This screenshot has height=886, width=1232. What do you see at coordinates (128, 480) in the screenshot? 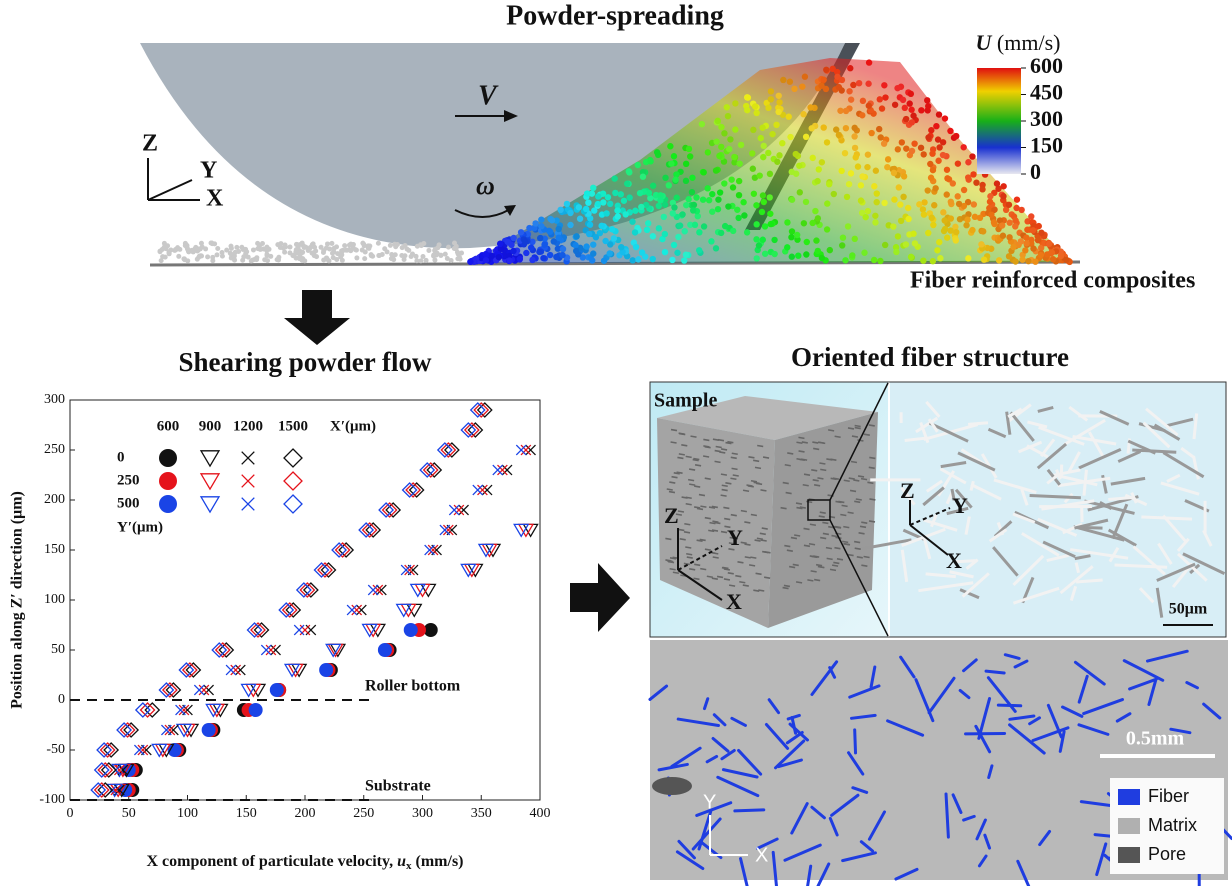
I see `legend-row: 250` at bounding box center [128, 480].